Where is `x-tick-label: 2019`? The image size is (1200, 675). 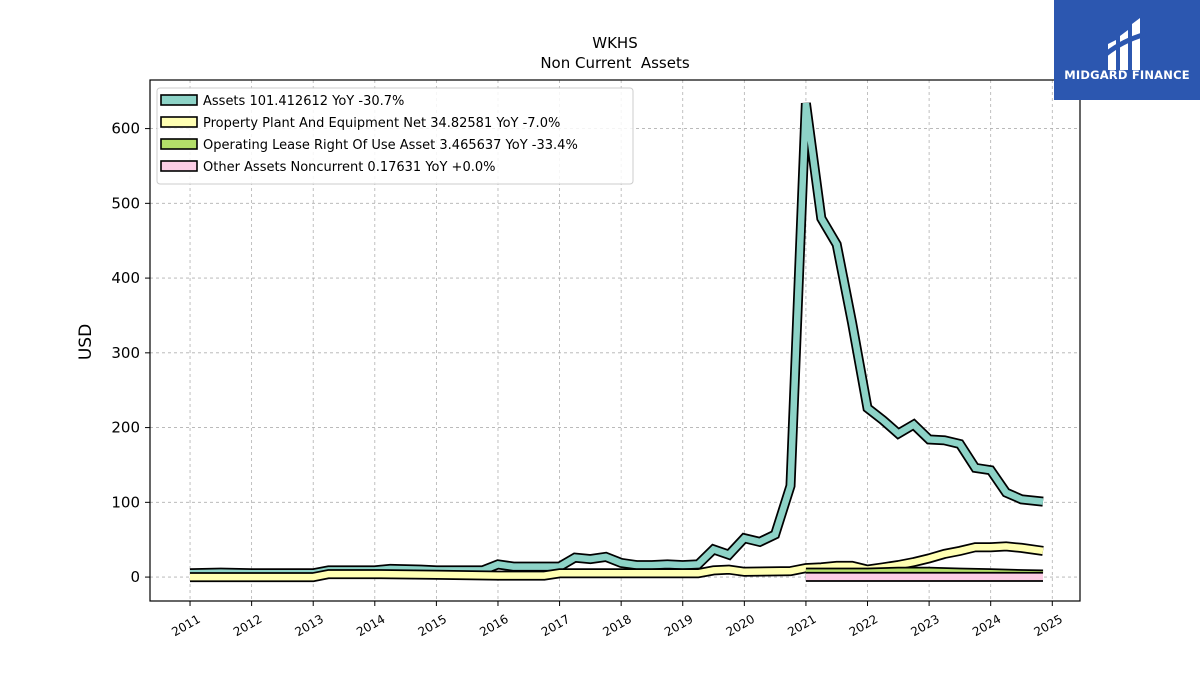 x-tick-label: 2019 is located at coordinates (678, 625).